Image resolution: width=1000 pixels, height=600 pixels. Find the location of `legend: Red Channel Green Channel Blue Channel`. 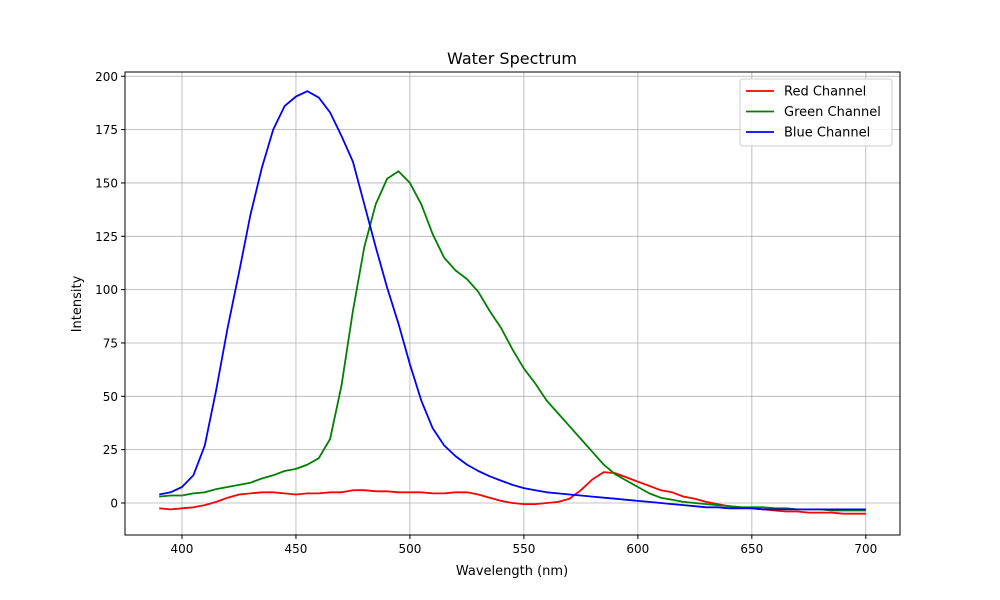

legend: Red Channel Green Channel Blue Channel is located at coordinates (816, 112).